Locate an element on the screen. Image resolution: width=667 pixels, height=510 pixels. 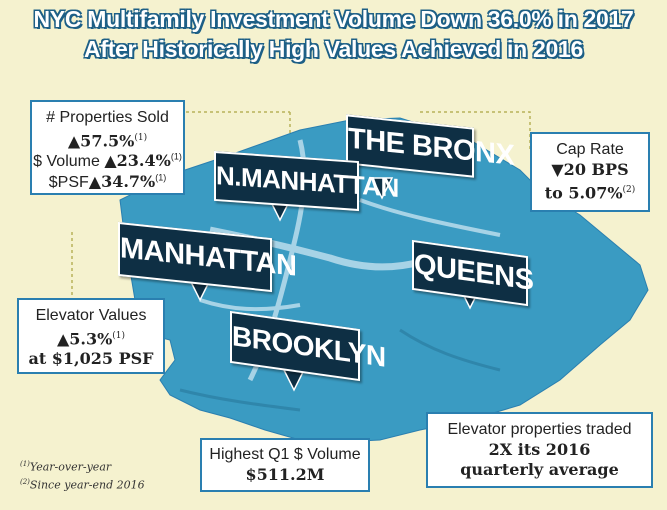
elevator-values-psf: at $1,025 PSF is located at coordinates (91, 359).